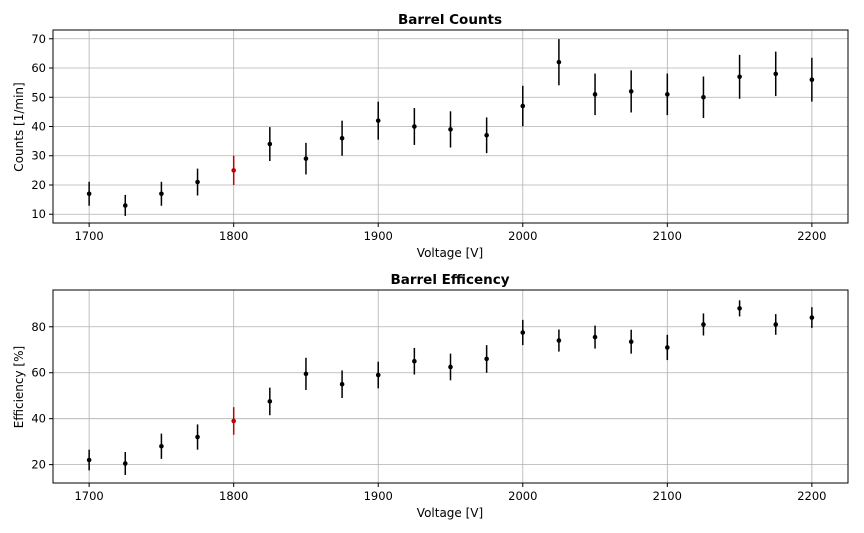 Image resolution: width=864 pixels, height=533 pixels. I want to click on efficiency-y-tick-label: 80, so click(38, 327).